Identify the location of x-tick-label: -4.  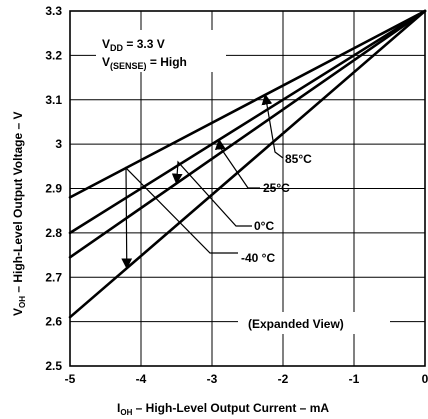
(141, 379).